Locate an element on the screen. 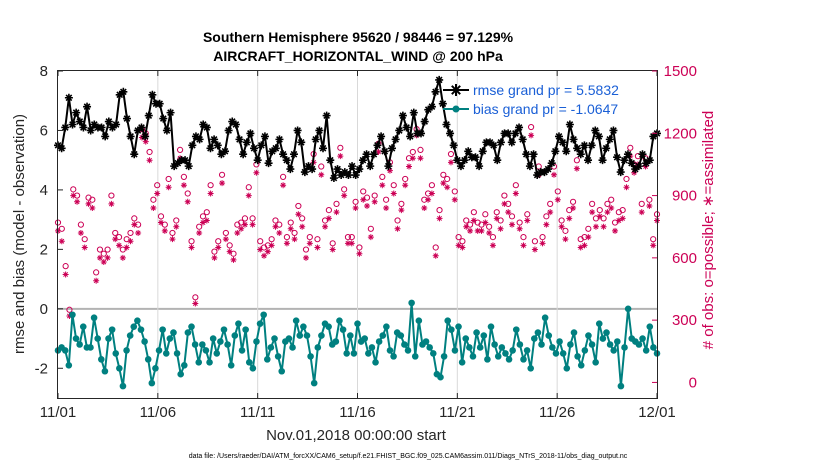  chart-subtitle: AIRCRAFT_HORIZONTAL_WIND @ 200 hPa is located at coordinates (358, 56).